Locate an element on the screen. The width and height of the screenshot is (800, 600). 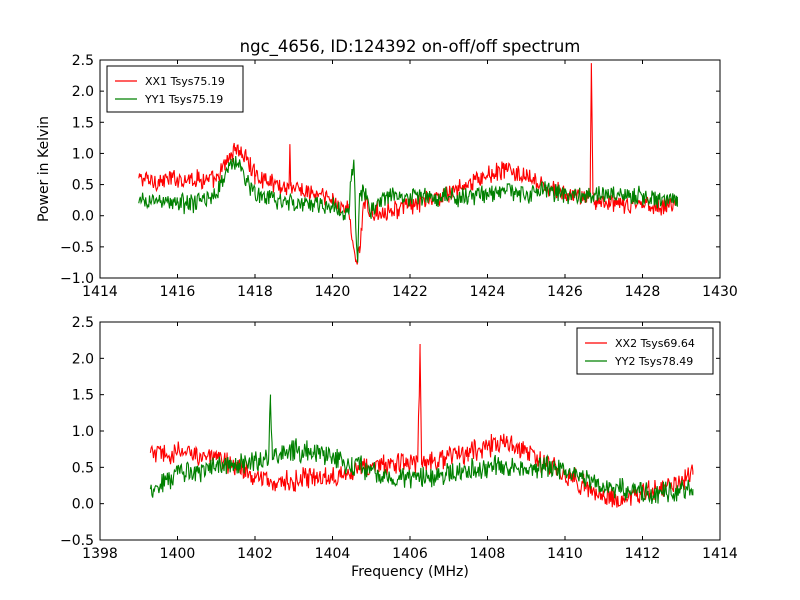
x-tick-label: 1428 is located at coordinates (643, 292).